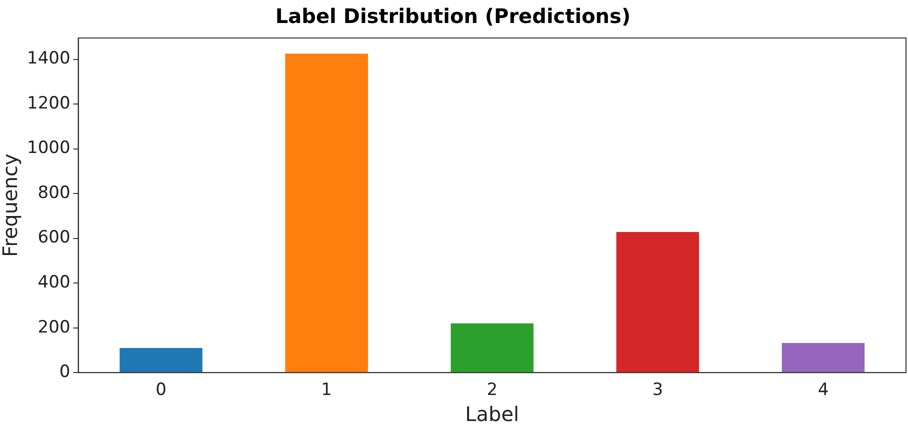 The height and width of the screenshot is (428, 908). I want to click on y-tick-label: 1000, so click(48, 148).